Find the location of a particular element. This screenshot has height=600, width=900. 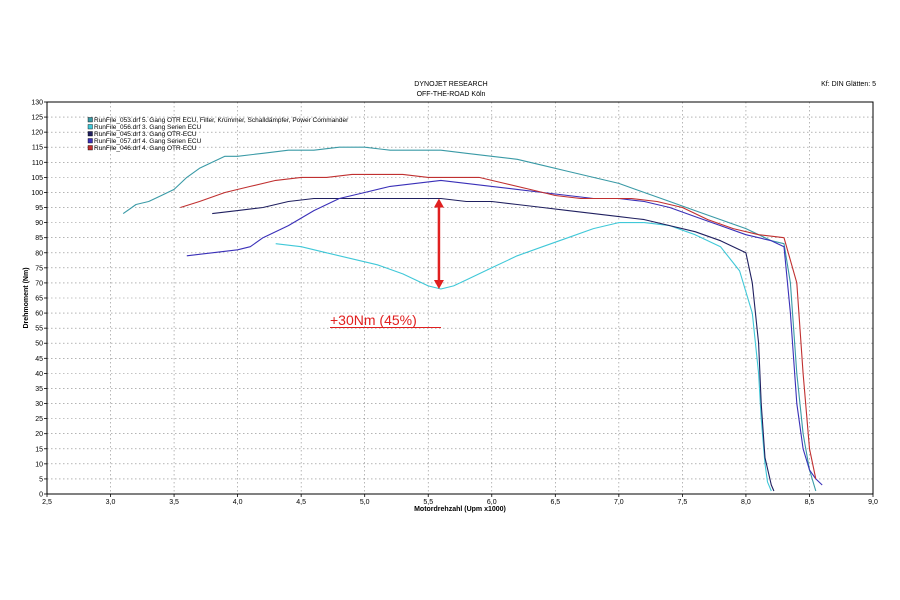

y-tick-label: 125 is located at coordinates (37, 118).